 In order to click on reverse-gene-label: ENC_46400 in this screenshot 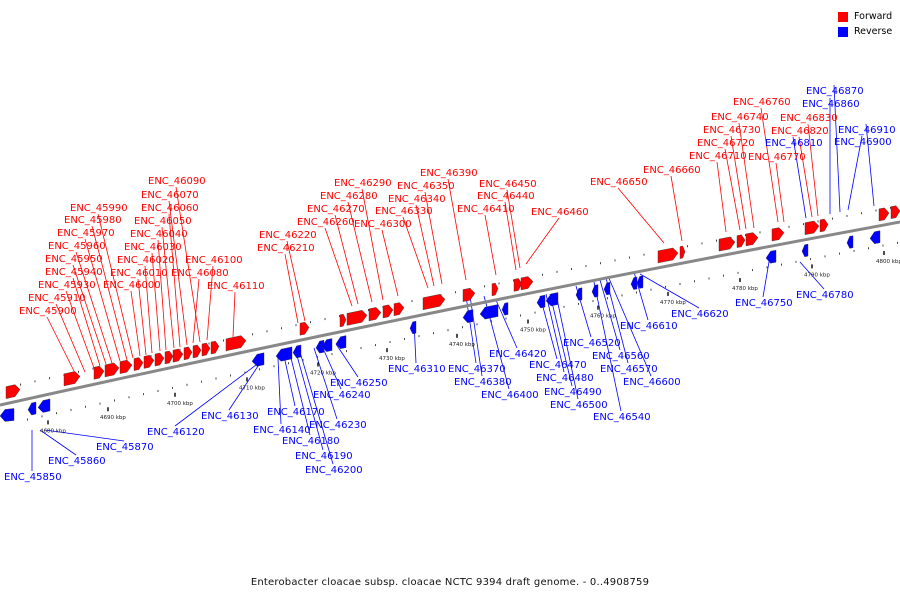, I will do `click(510, 395)`.